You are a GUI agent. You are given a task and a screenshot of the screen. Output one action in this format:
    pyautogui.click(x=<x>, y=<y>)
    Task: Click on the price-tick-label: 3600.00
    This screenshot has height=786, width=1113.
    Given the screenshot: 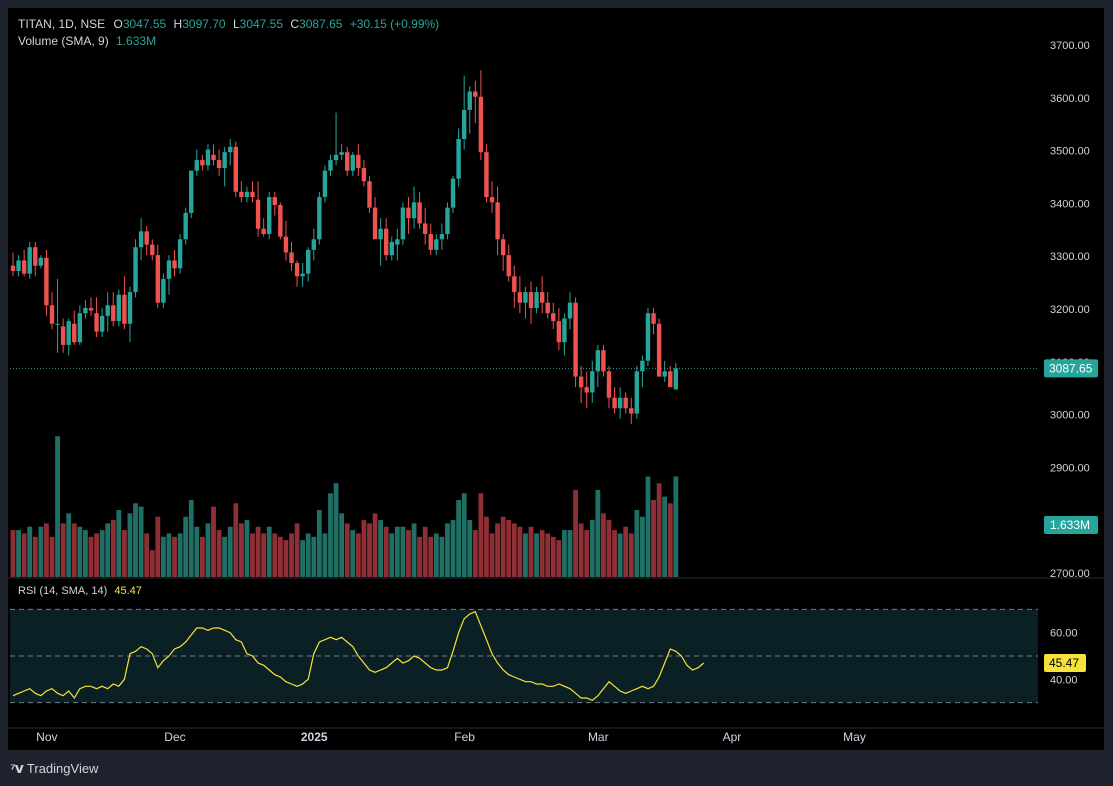 What is the action you would take?
    pyautogui.click(x=1070, y=99)
    